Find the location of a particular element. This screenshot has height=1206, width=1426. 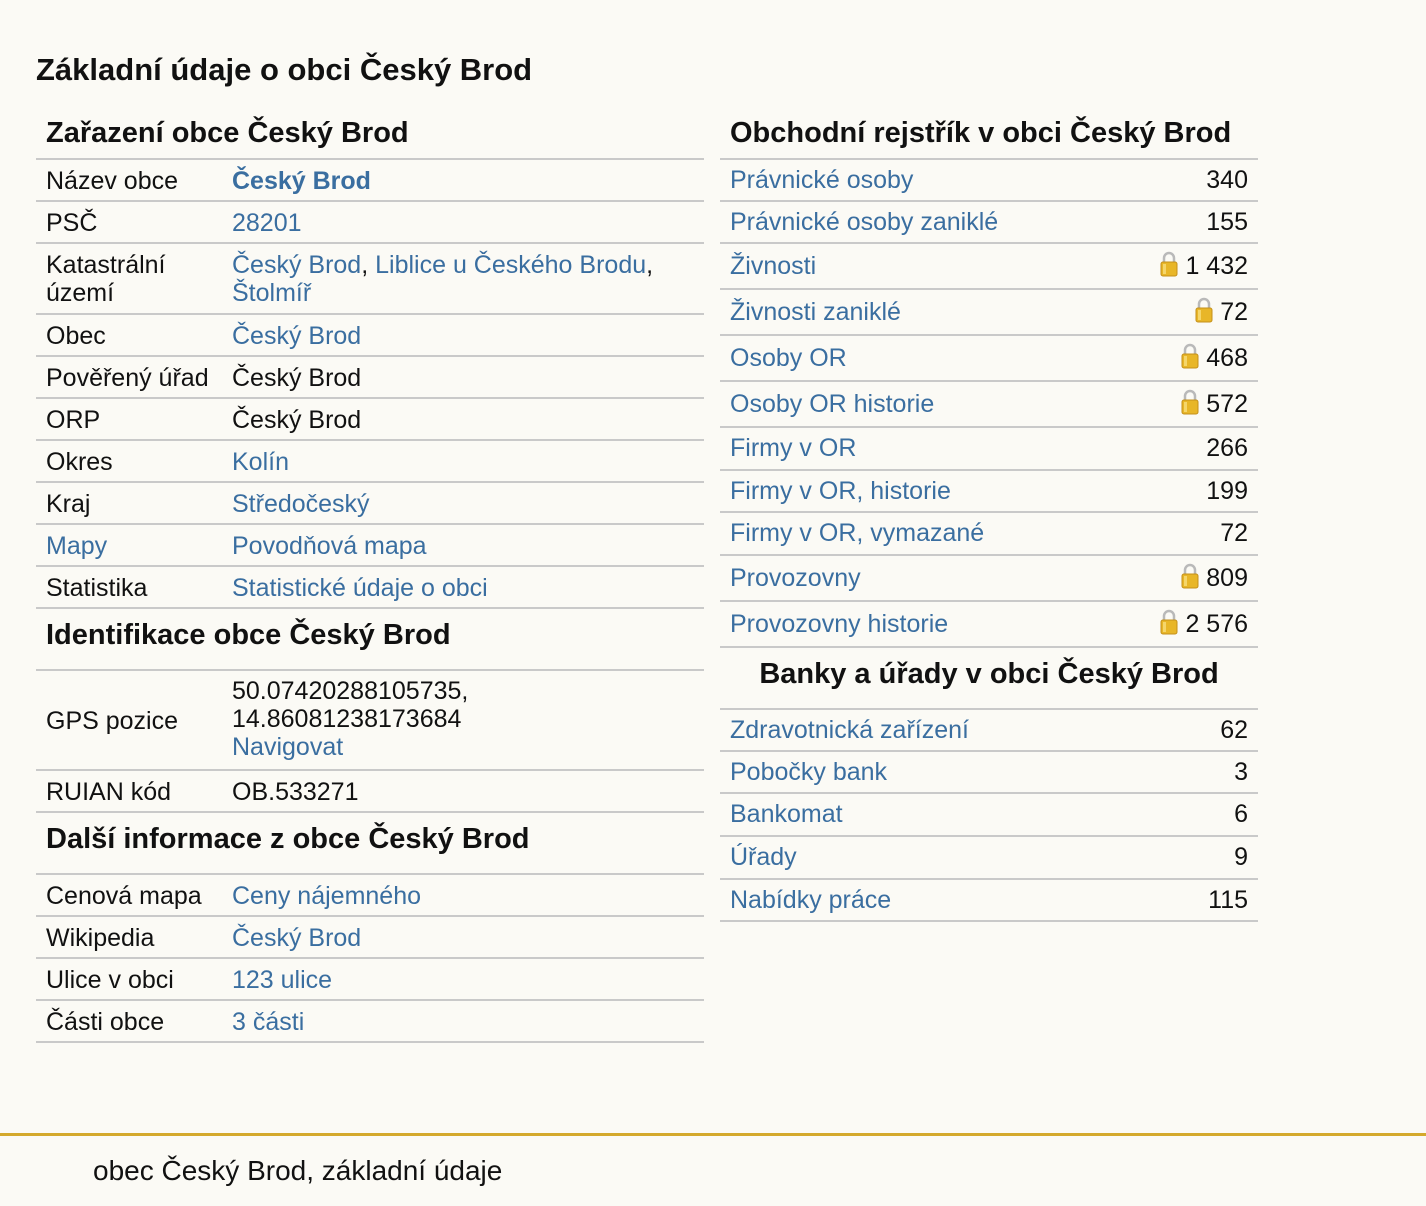

row-psc: PSČ 28201 is located at coordinates (370, 223).